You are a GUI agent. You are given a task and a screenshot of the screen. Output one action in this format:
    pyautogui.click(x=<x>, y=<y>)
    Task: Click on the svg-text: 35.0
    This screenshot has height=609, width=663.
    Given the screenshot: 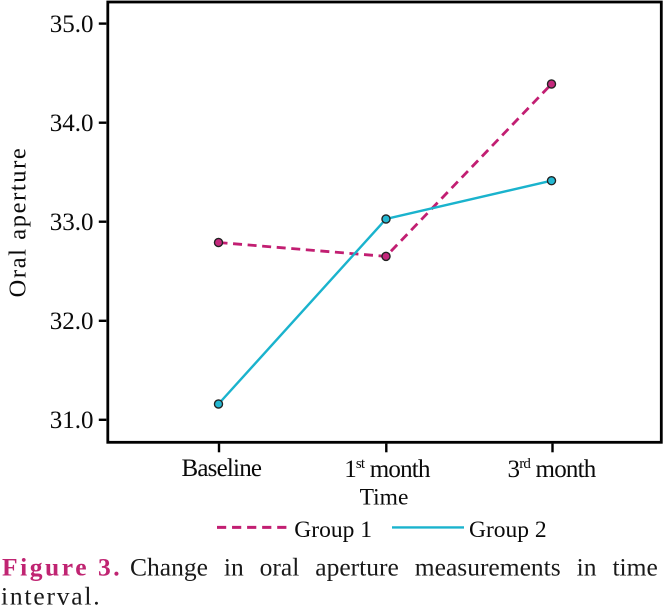 What is the action you would take?
    pyautogui.click(x=72, y=24)
    